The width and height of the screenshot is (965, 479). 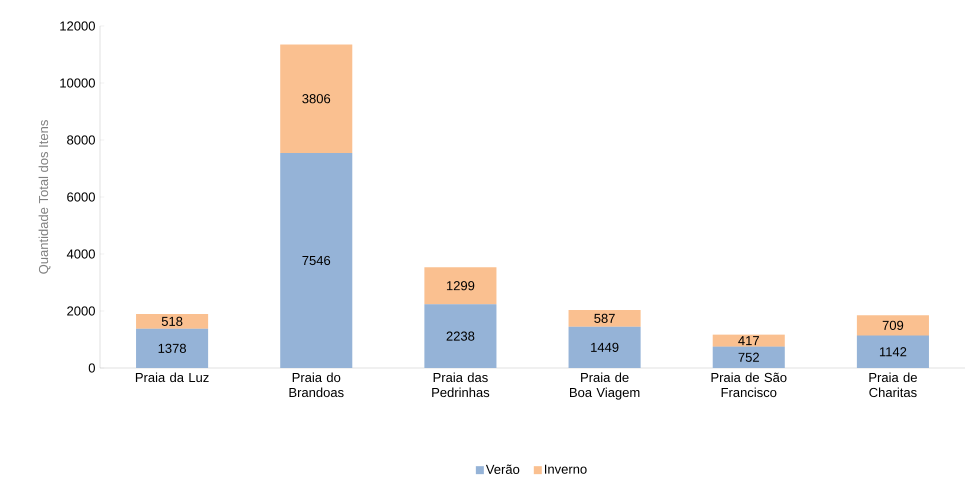 I want to click on data-label: 587, so click(x=604, y=318).